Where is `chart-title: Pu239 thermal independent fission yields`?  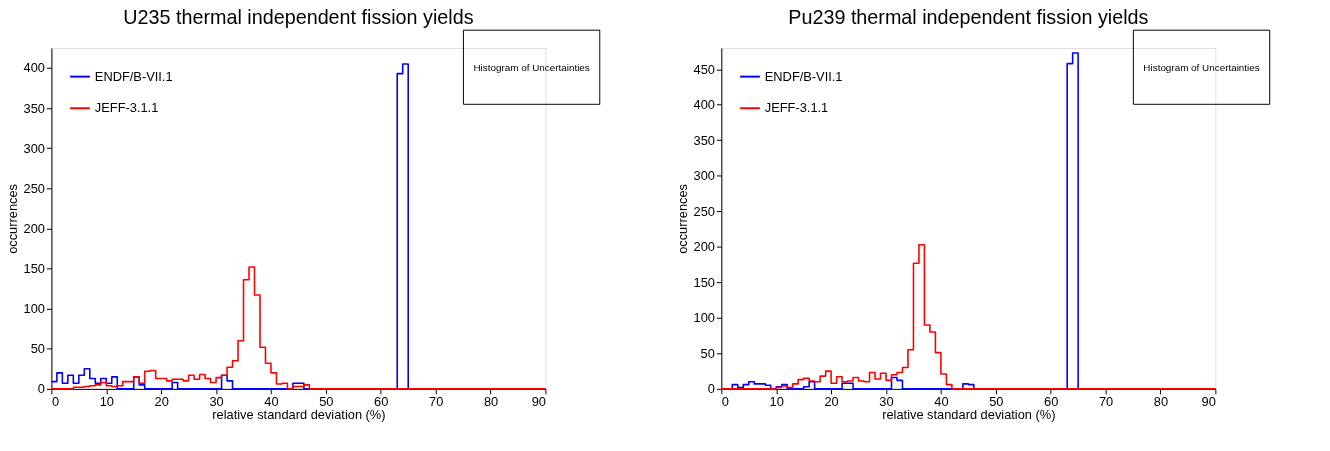 chart-title: Pu239 thermal independent fission yields is located at coordinates (968, 16).